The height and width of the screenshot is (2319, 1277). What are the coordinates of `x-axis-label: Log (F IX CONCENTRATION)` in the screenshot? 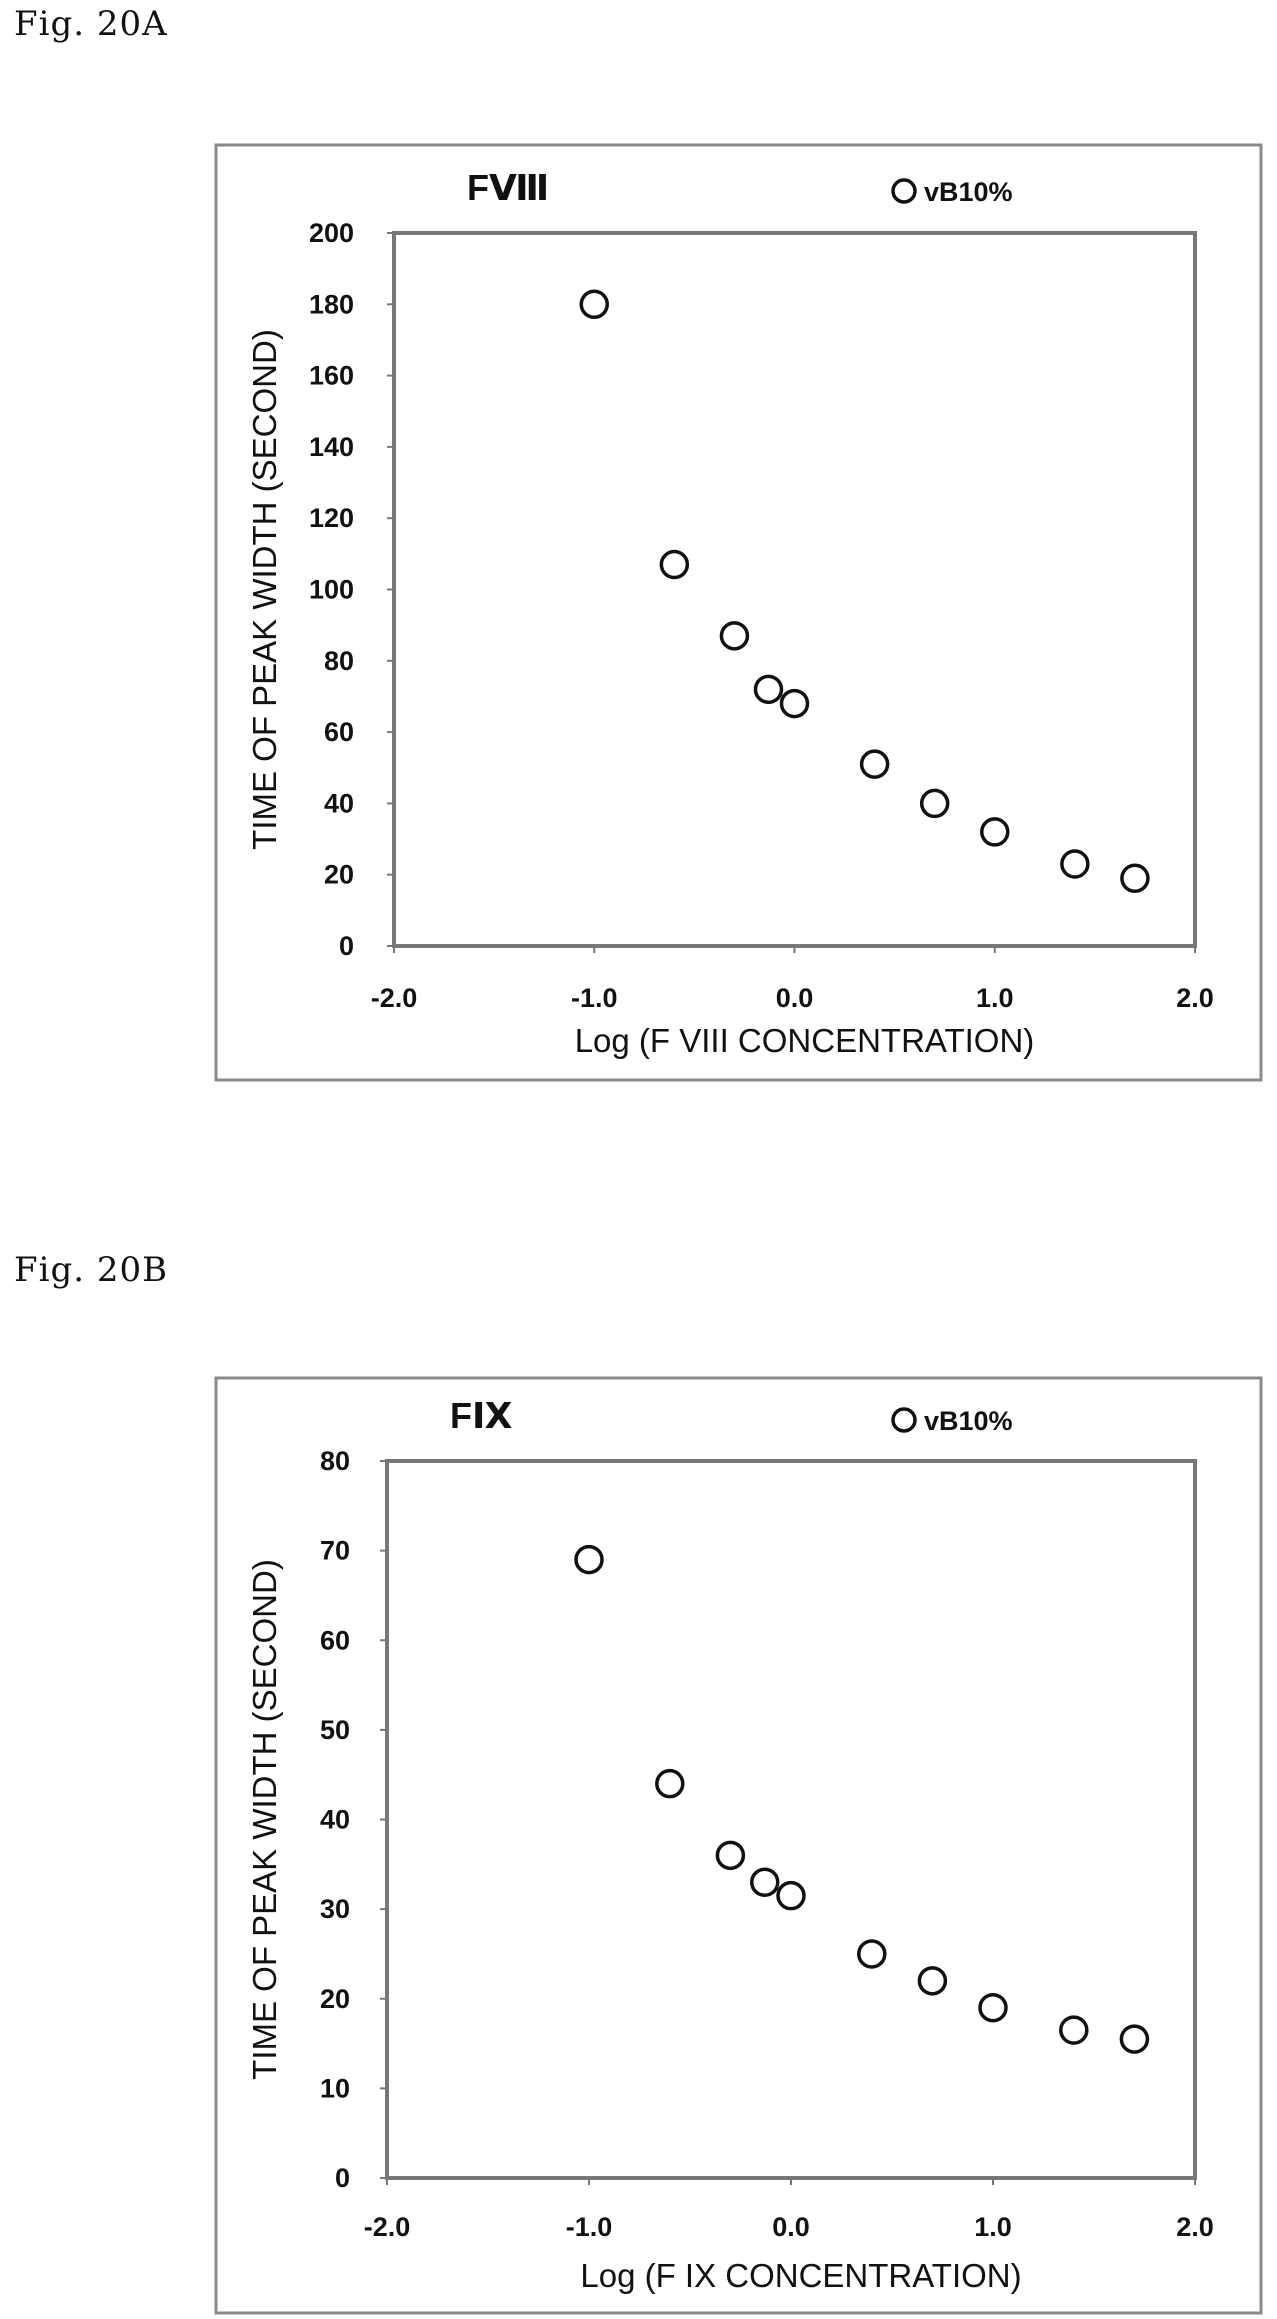 It's located at (800, 2275).